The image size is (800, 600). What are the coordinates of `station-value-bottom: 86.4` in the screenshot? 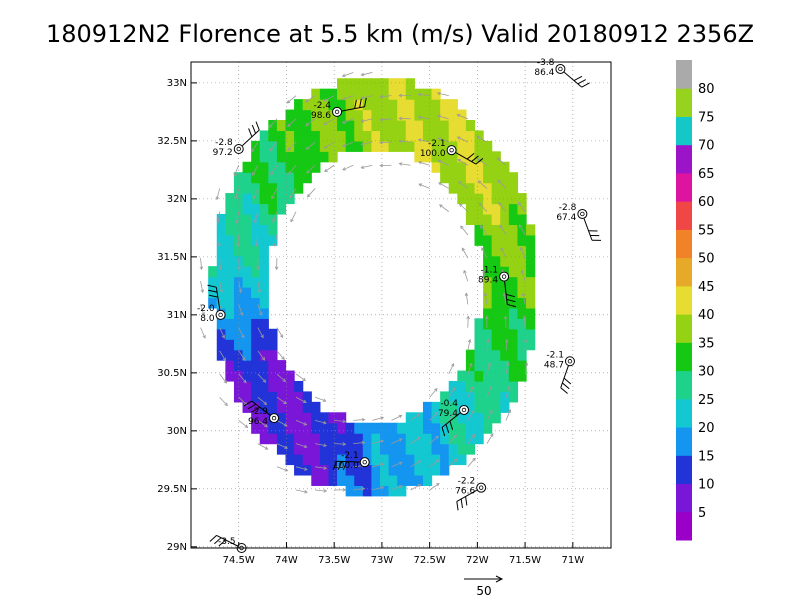 It's located at (544, 73).